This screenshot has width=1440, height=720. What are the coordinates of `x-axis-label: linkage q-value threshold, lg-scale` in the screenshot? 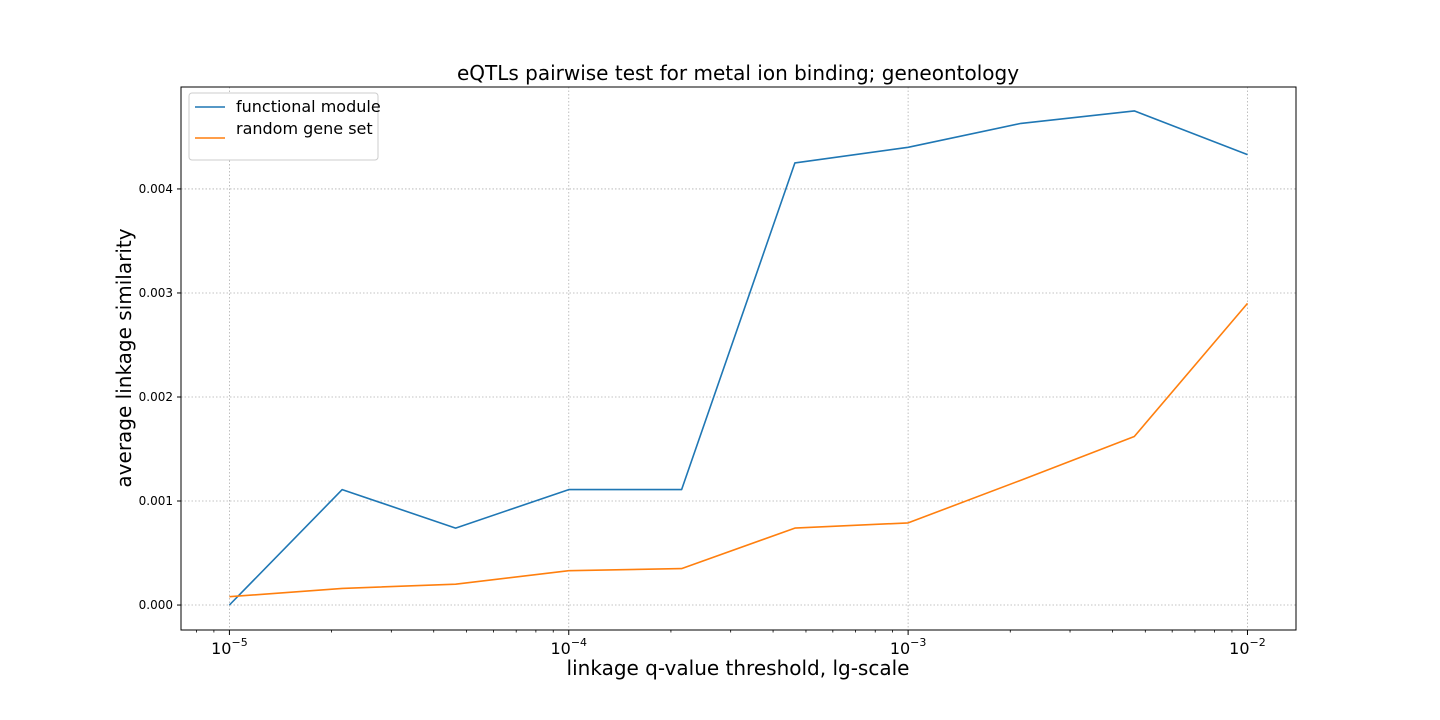 It's located at (738, 668).